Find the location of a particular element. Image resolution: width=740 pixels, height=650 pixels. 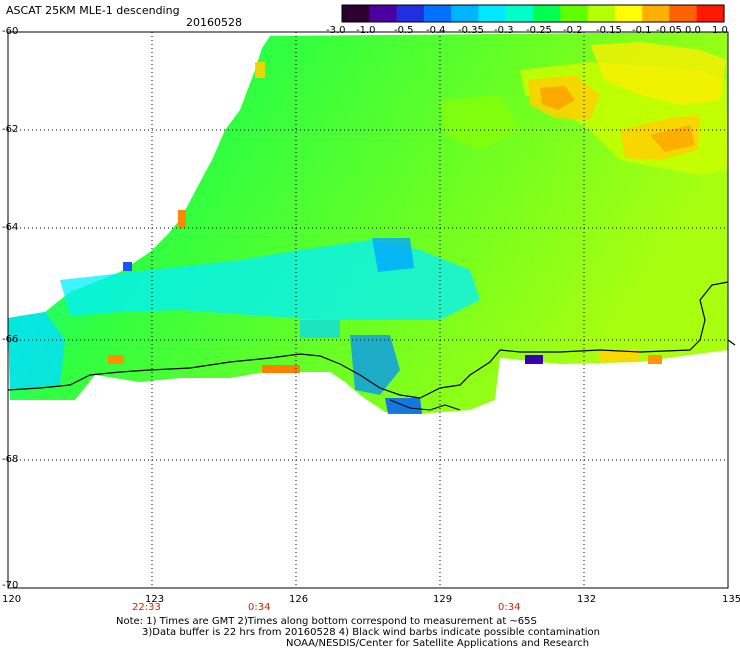

time-label: 22:33 is located at coordinates (146, 607).